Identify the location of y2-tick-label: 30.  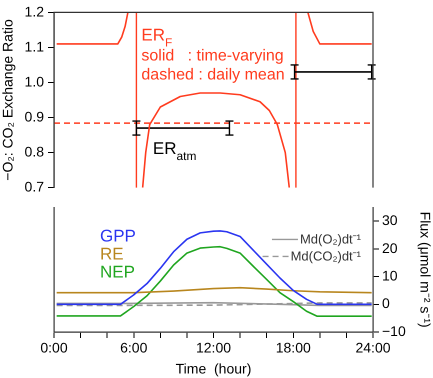
(390, 220).